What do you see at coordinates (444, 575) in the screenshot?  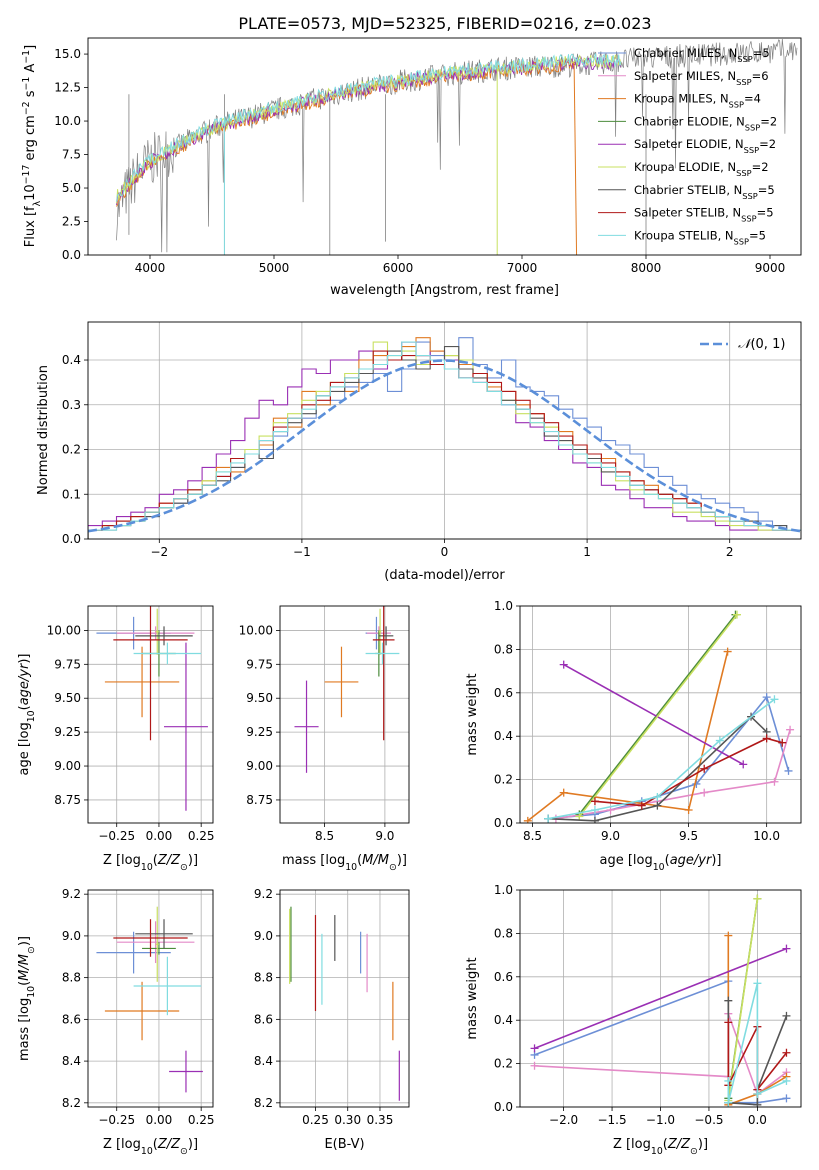 I see `x-axis-label: (data-model)/error` at bounding box center [444, 575].